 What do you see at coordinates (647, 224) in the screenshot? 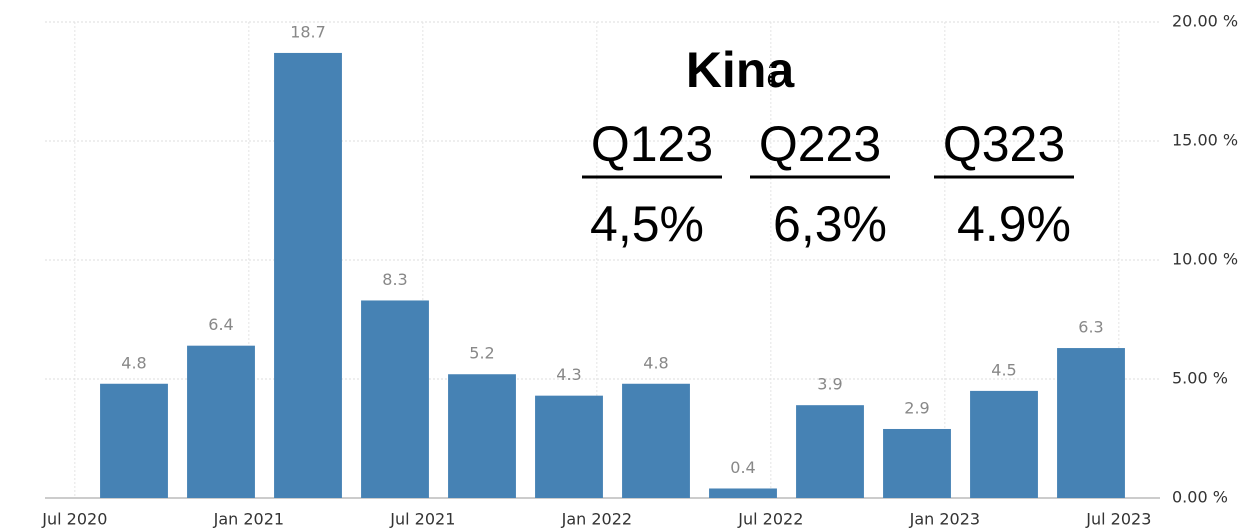
I see `annotation-value: 4,5%` at bounding box center [647, 224].